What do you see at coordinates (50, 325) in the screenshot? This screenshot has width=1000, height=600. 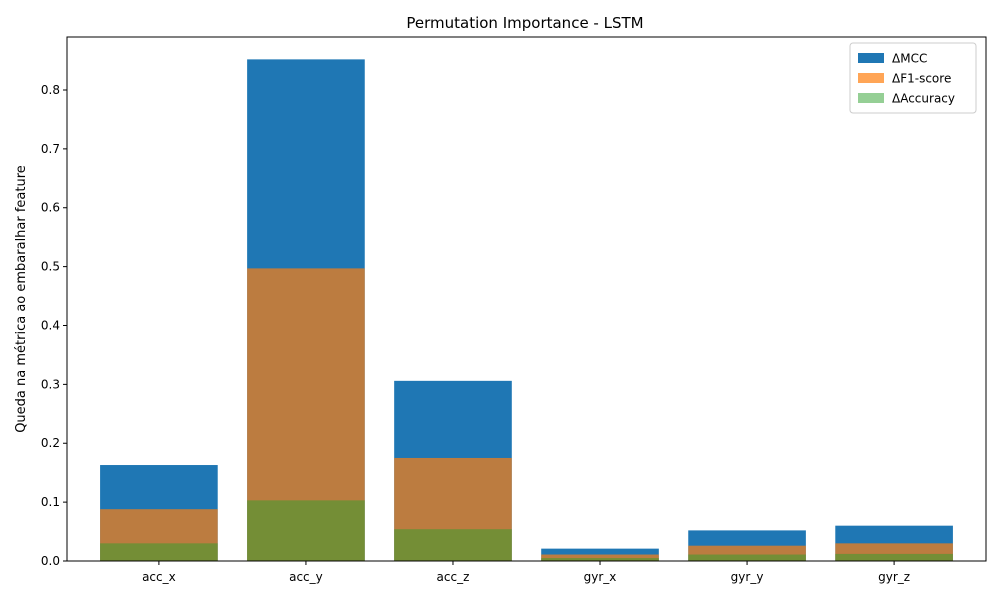 I see `y-tick-label: 0.4` at bounding box center [50, 325].